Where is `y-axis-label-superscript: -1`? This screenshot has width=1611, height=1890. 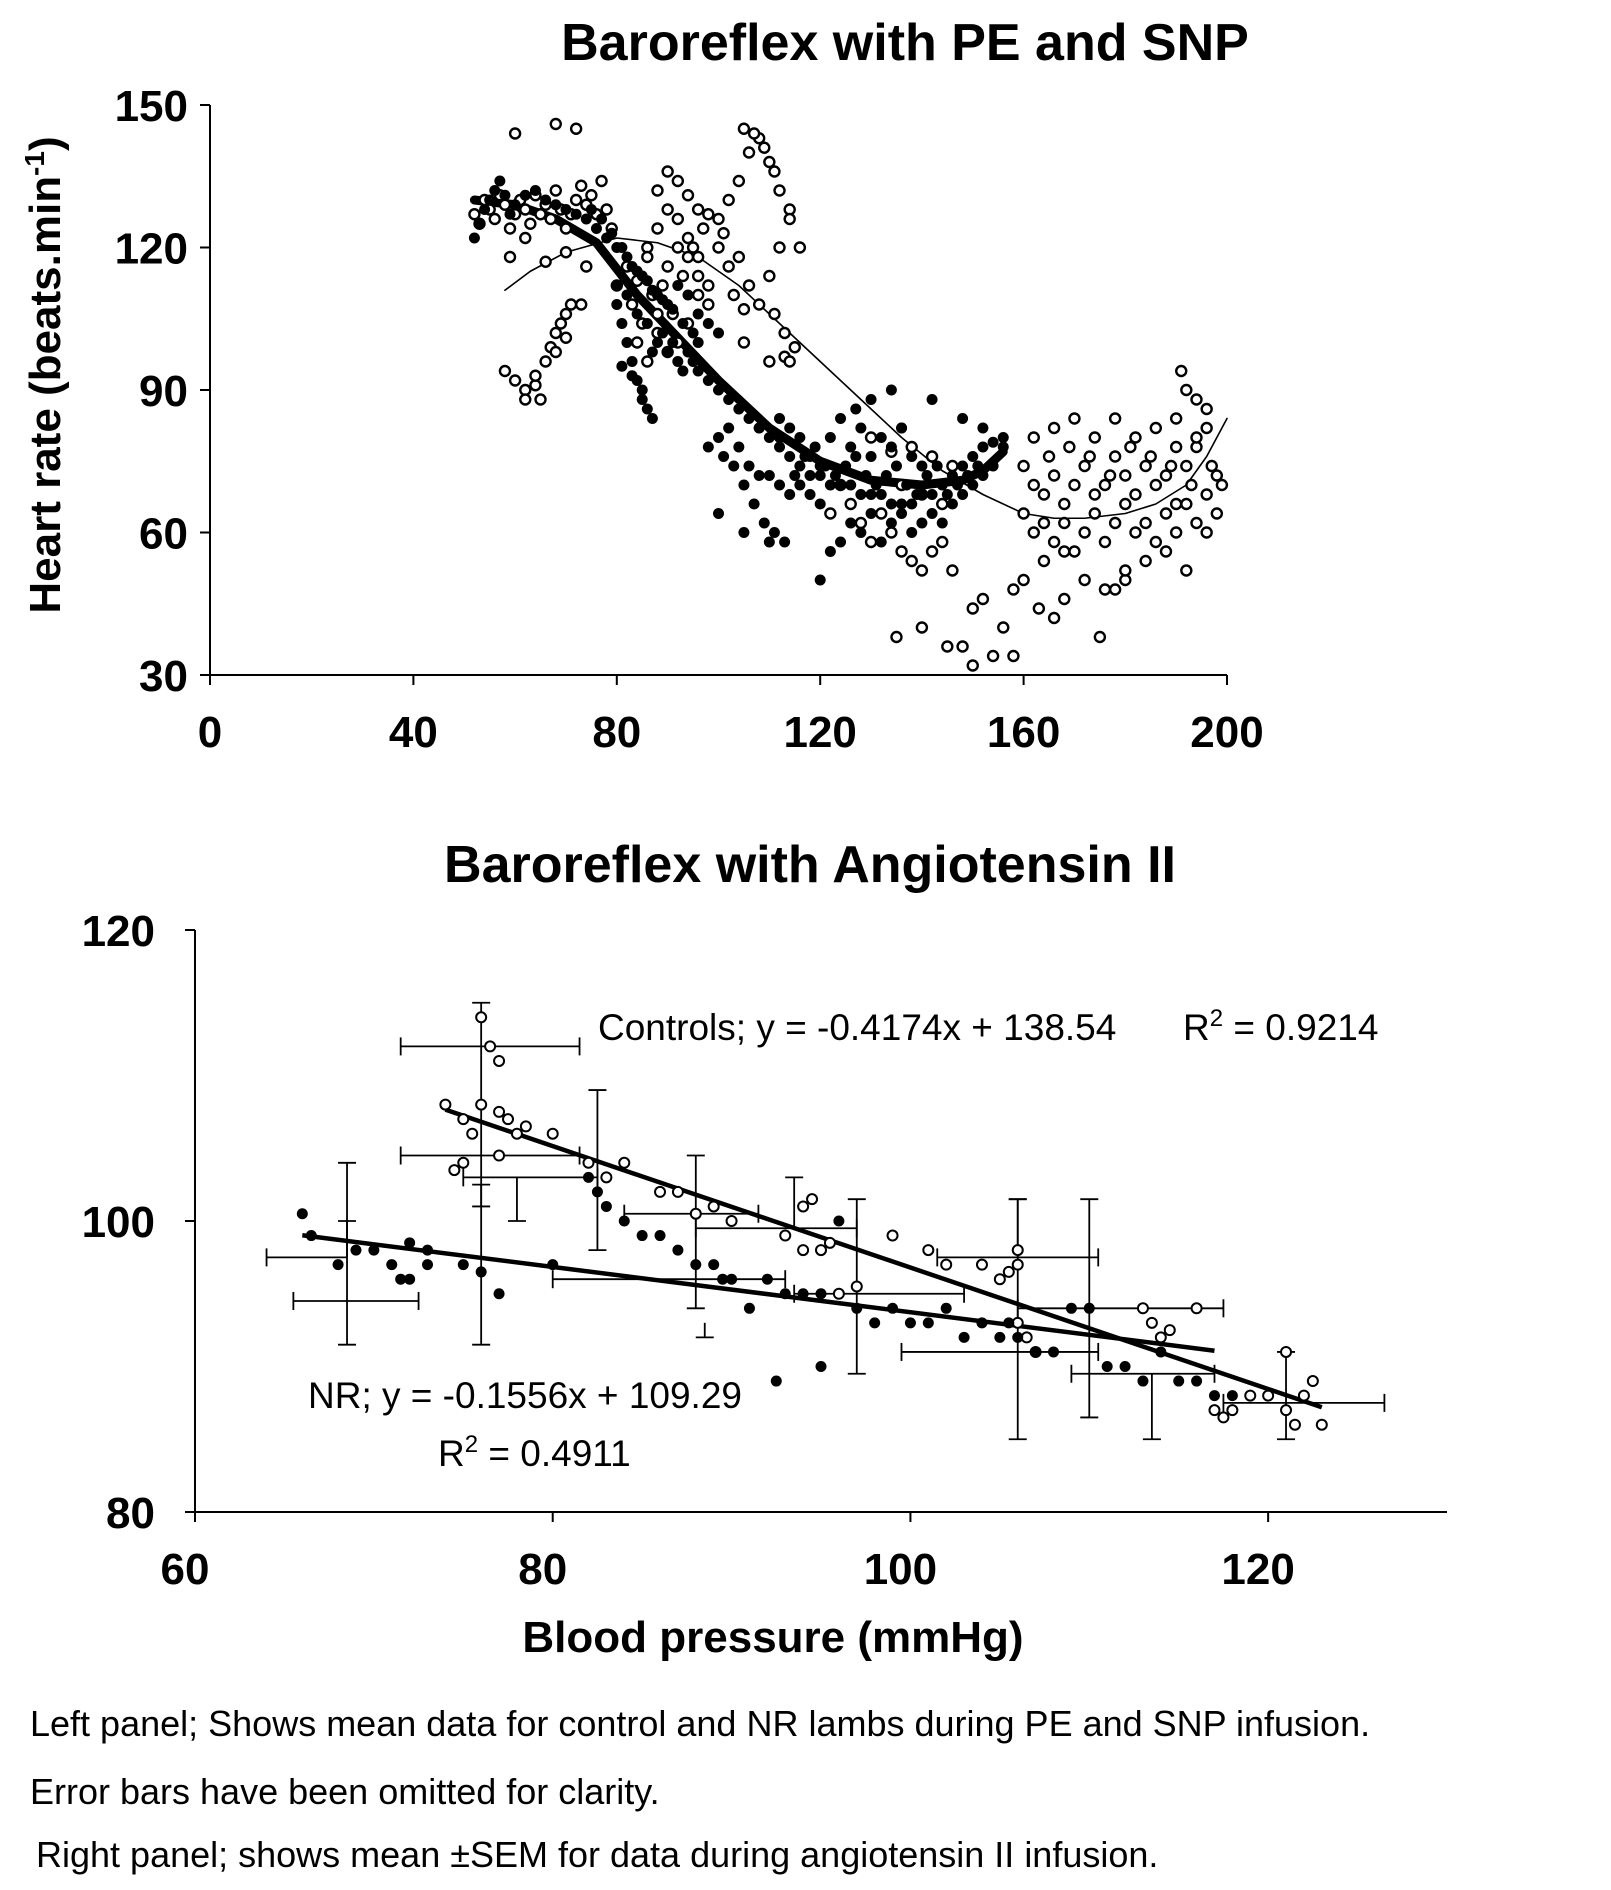 y-axis-label-superscript: -1 is located at coordinates (34, 163).